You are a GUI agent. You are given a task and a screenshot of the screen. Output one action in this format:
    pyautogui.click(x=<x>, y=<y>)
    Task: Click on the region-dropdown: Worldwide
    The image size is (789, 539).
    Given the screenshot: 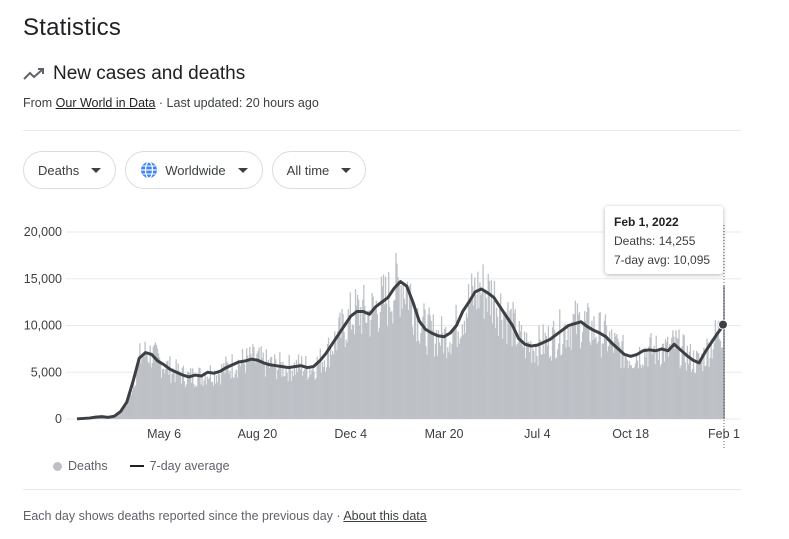 What is the action you would take?
    pyautogui.click(x=194, y=170)
    